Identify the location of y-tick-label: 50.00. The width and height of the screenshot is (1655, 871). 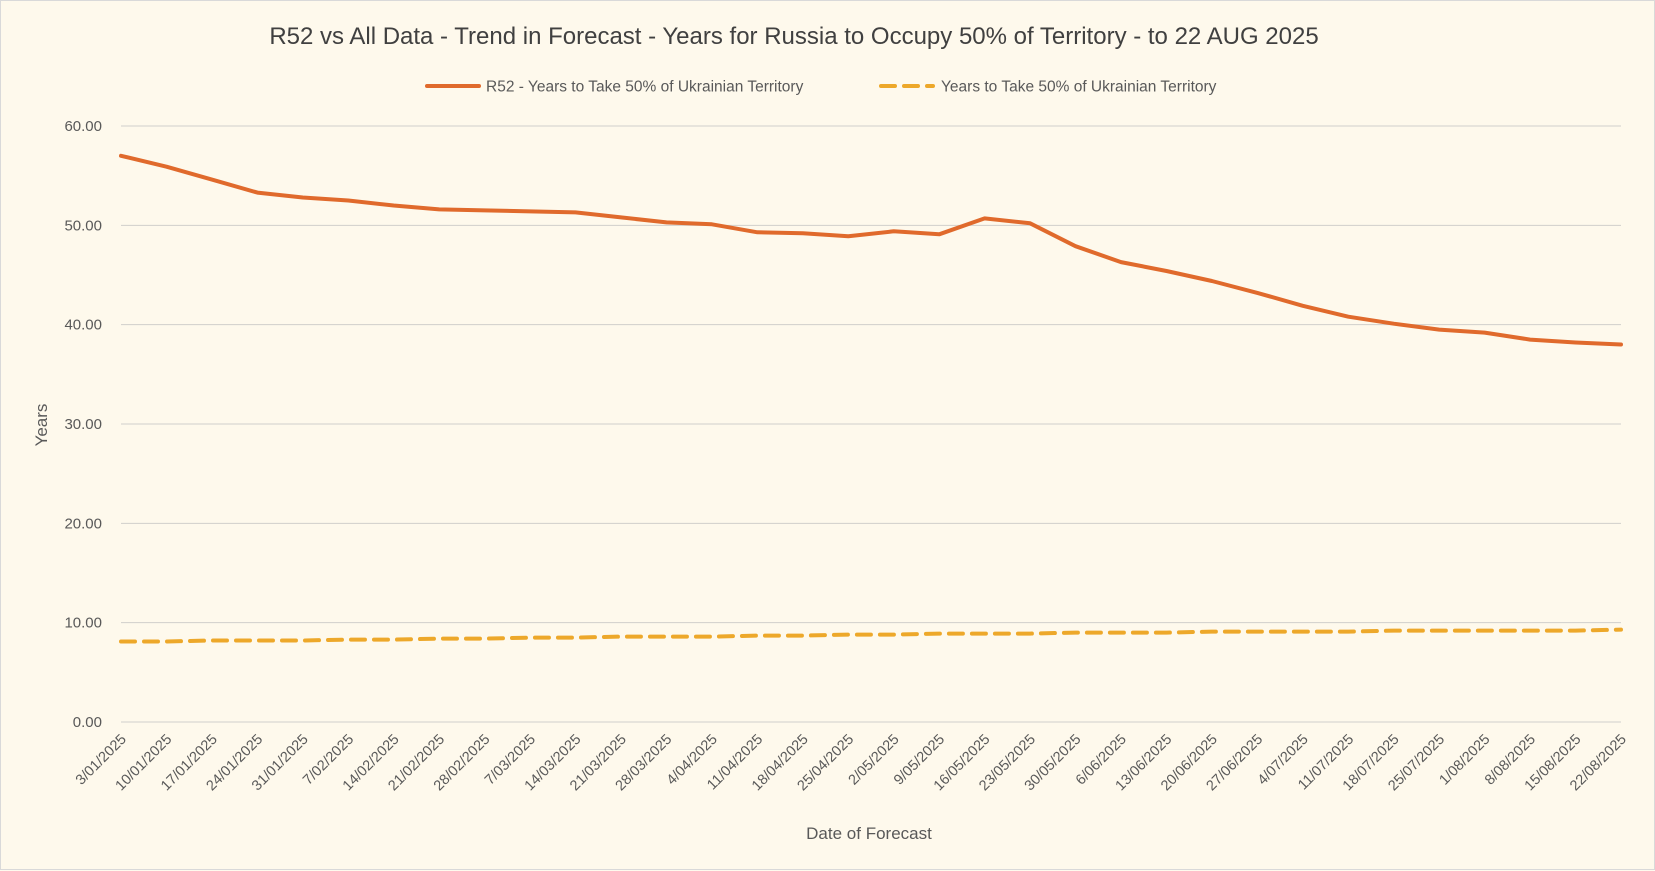
(83, 225).